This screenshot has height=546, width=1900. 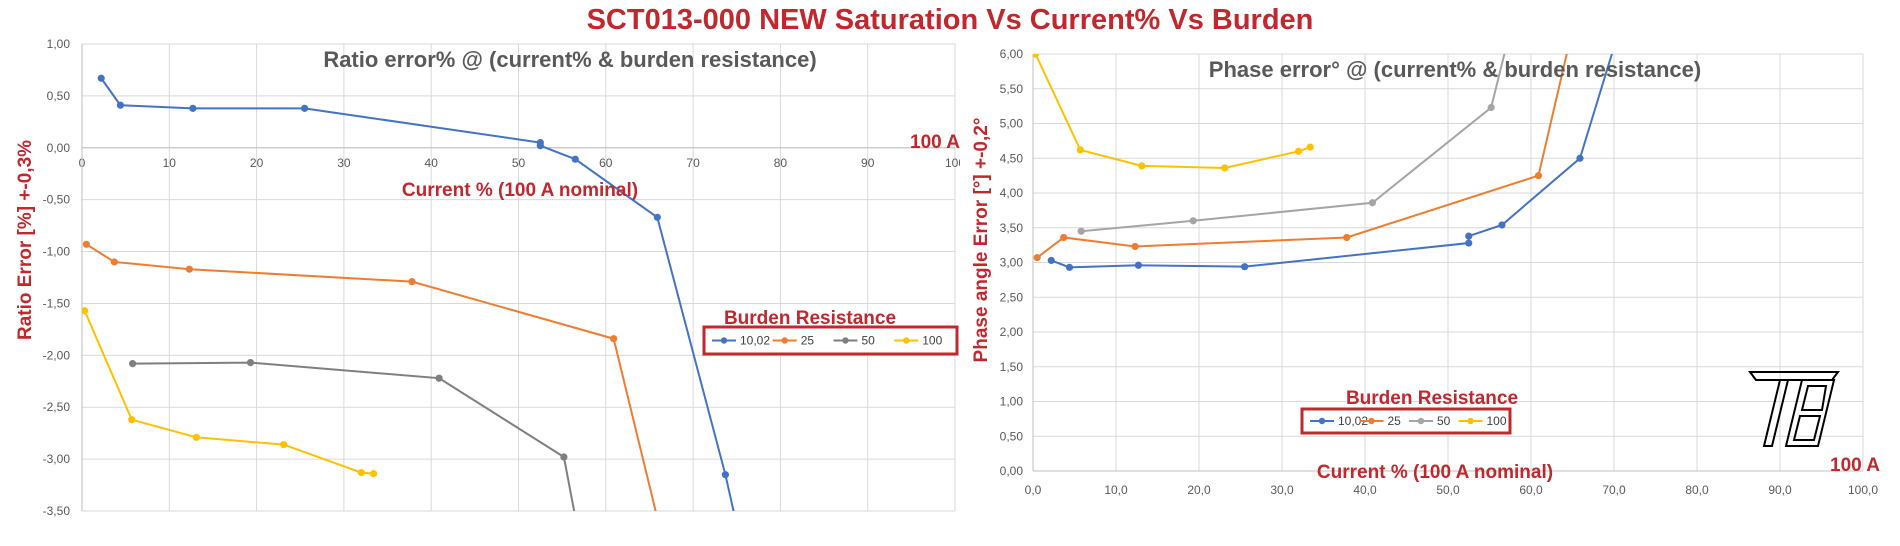 I want to click on logo-t-stem, so click(x=1775, y=413).